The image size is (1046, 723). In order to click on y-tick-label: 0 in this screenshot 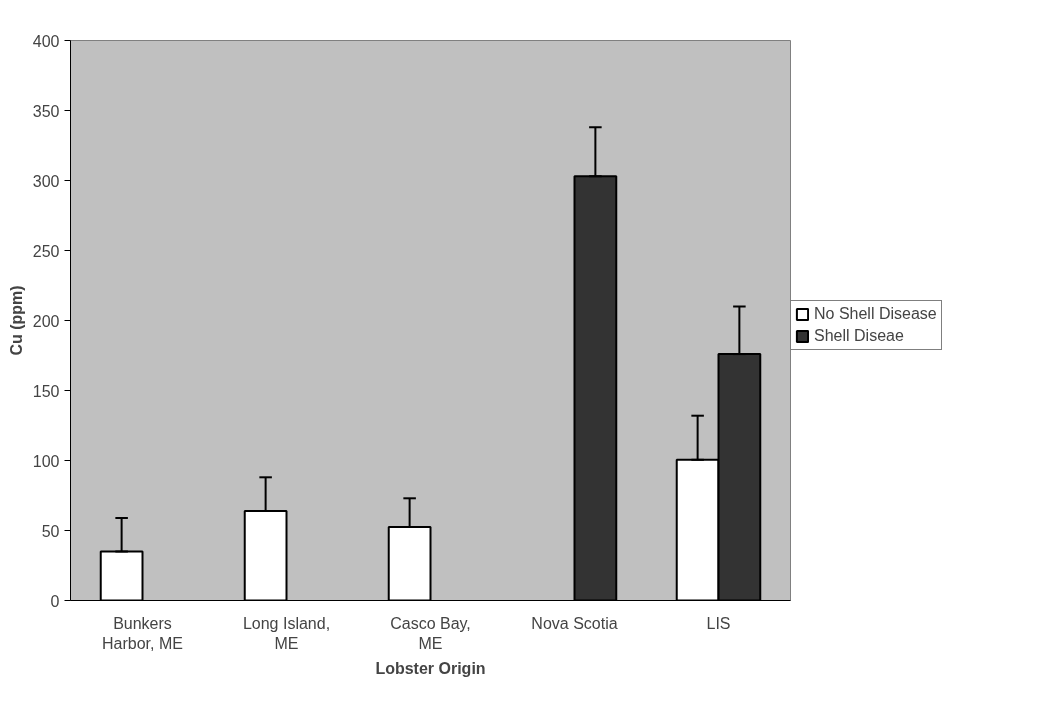, I will do `click(55, 601)`.